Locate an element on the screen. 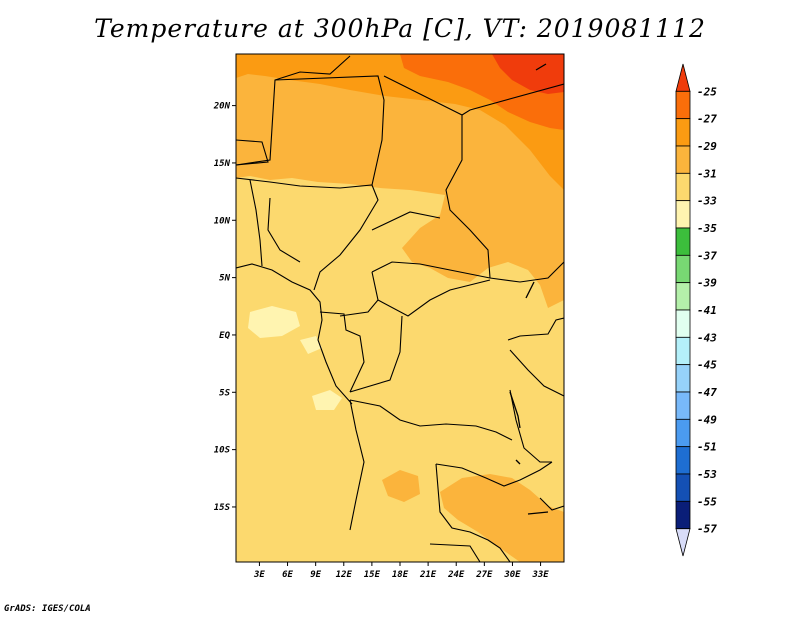 The height and width of the screenshot is (618, 800). lat-tick-label: 20N is located at coordinates (222, 107).